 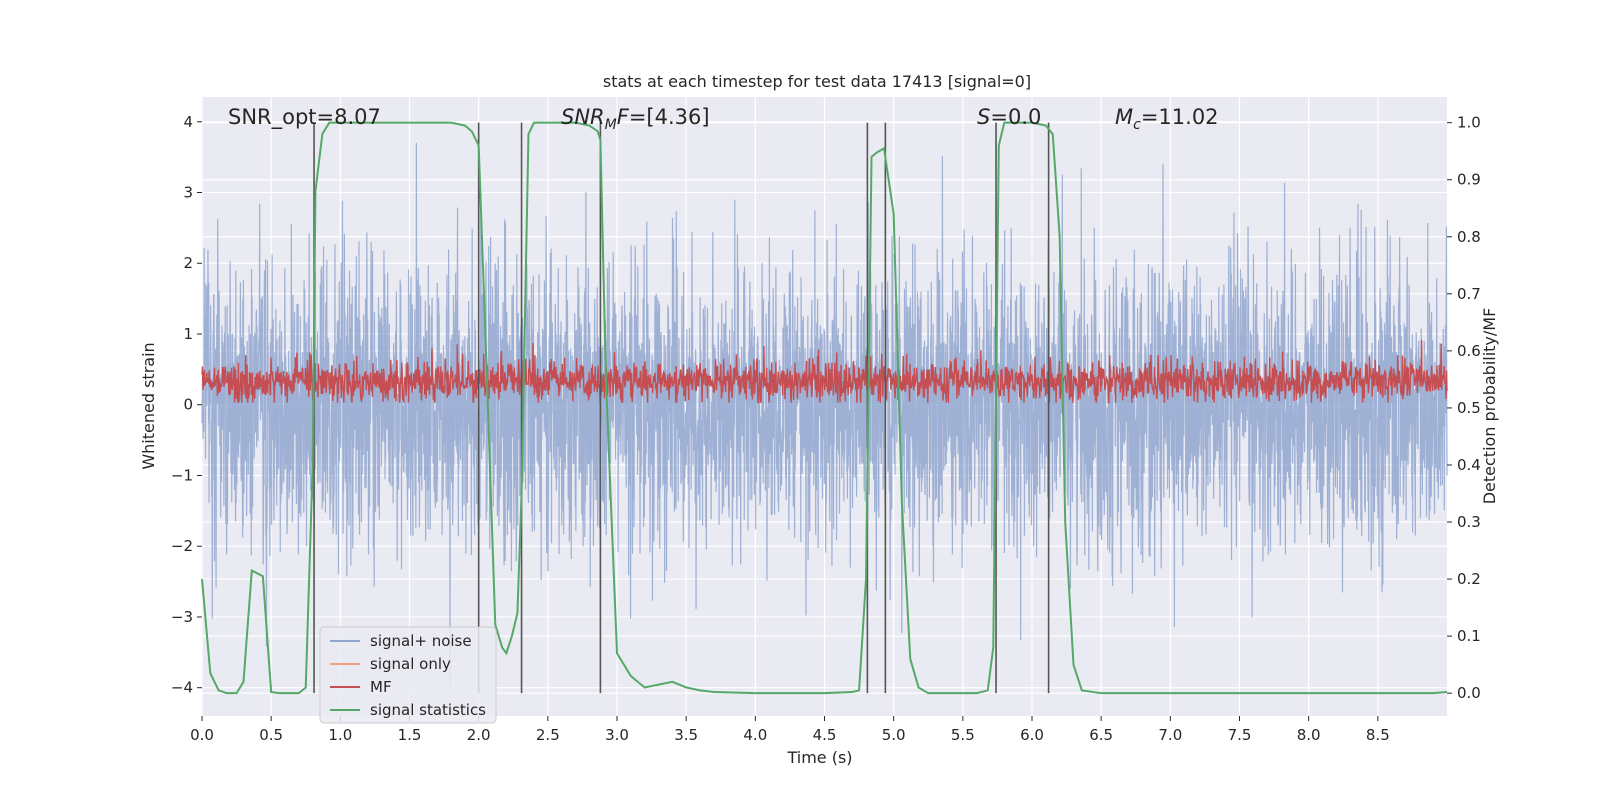 I want to click on y-left-tick-label-4: 0, so click(x=188, y=405).